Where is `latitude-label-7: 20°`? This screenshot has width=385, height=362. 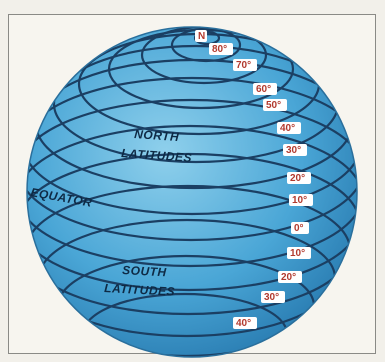 latitude-label-7: 20° is located at coordinates (299, 178).